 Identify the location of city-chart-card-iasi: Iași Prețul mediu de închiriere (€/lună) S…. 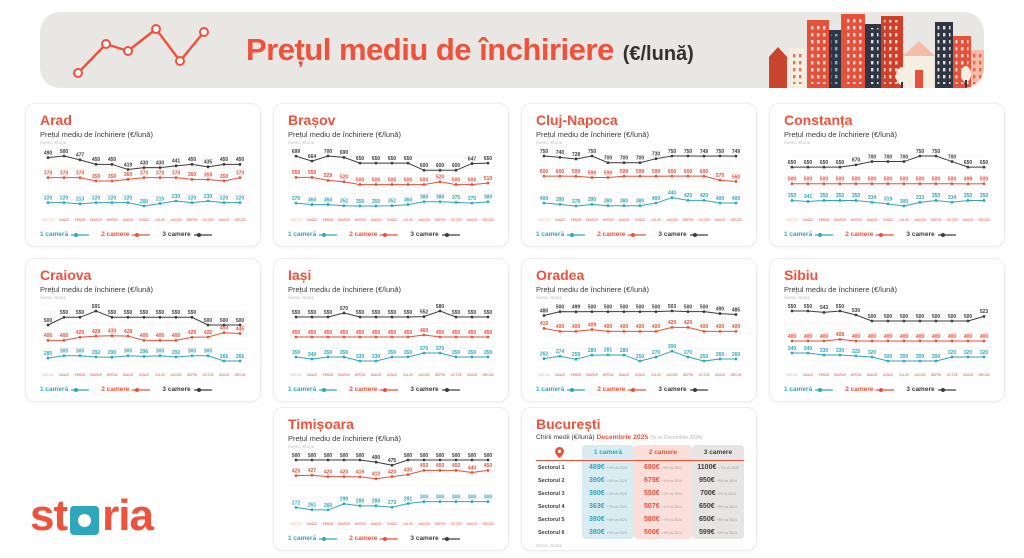
(391, 330).